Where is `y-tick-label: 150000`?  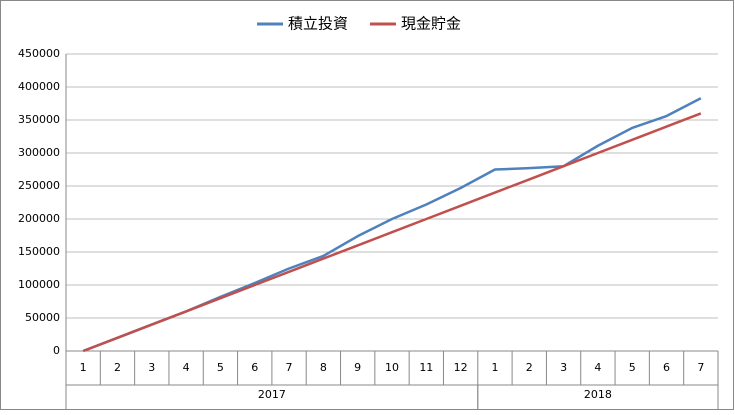 y-tick-label: 150000 is located at coordinates (39, 251).